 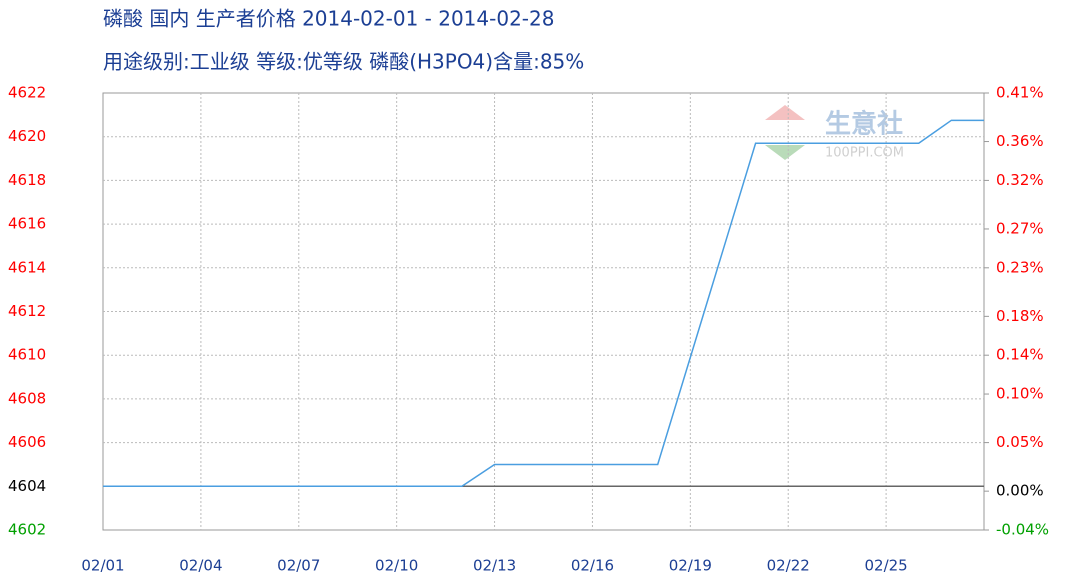 What do you see at coordinates (885, 566) in the screenshot?
I see `x-tick-label: 02/25` at bounding box center [885, 566].